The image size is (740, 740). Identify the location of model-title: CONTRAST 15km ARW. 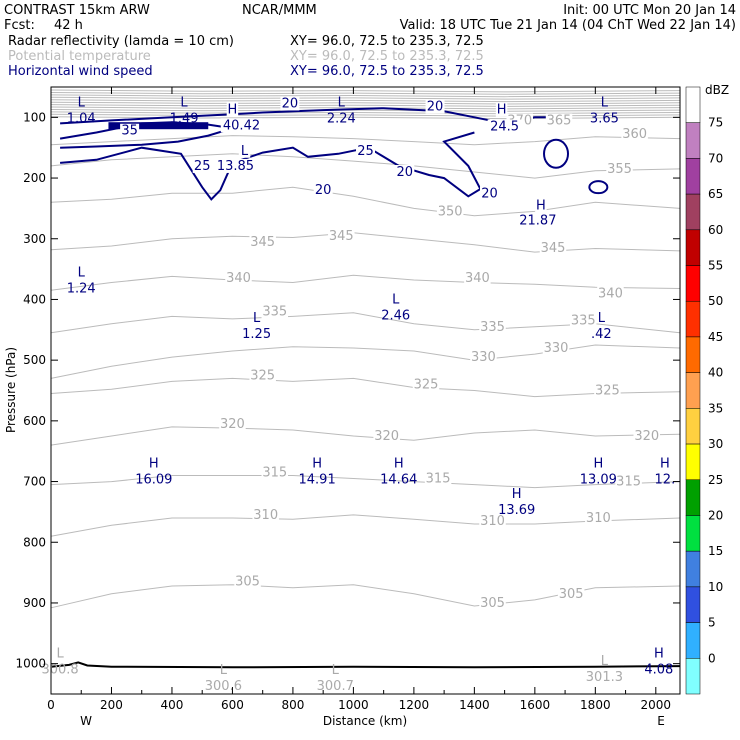
(77, 10).